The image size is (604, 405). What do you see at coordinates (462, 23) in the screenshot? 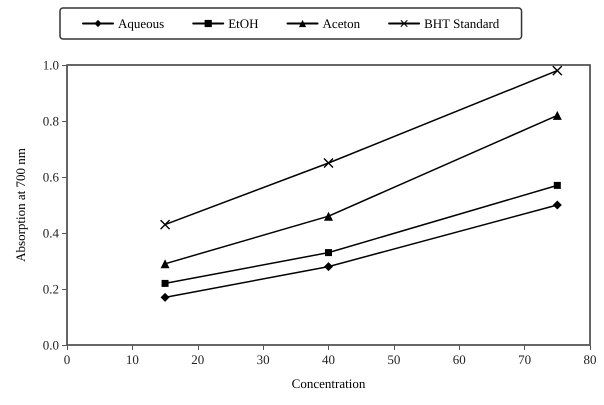
I see `legend-label: BHT Standard` at bounding box center [462, 23].